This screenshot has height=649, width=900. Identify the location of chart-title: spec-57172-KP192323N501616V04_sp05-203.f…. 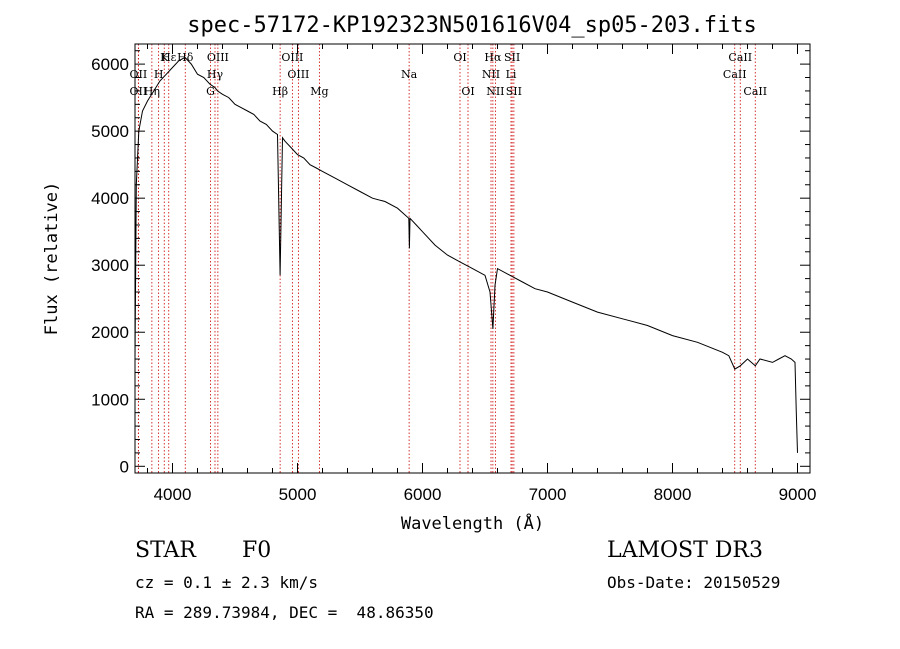
(472, 25).